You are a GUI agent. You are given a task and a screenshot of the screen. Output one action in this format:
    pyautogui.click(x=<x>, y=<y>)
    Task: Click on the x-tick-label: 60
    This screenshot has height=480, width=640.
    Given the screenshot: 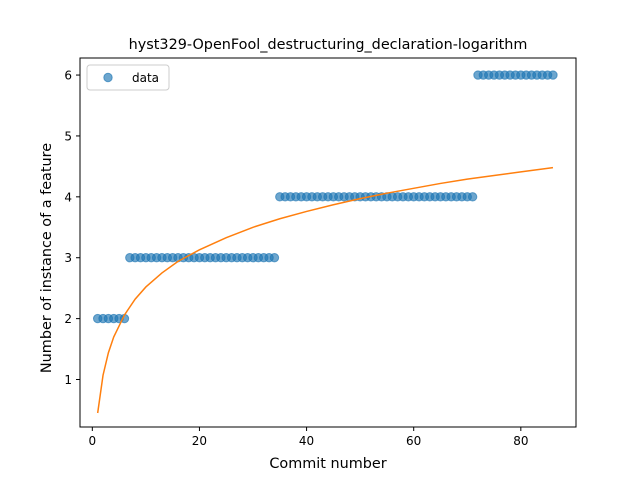 What is the action you would take?
    pyautogui.click(x=413, y=441)
    